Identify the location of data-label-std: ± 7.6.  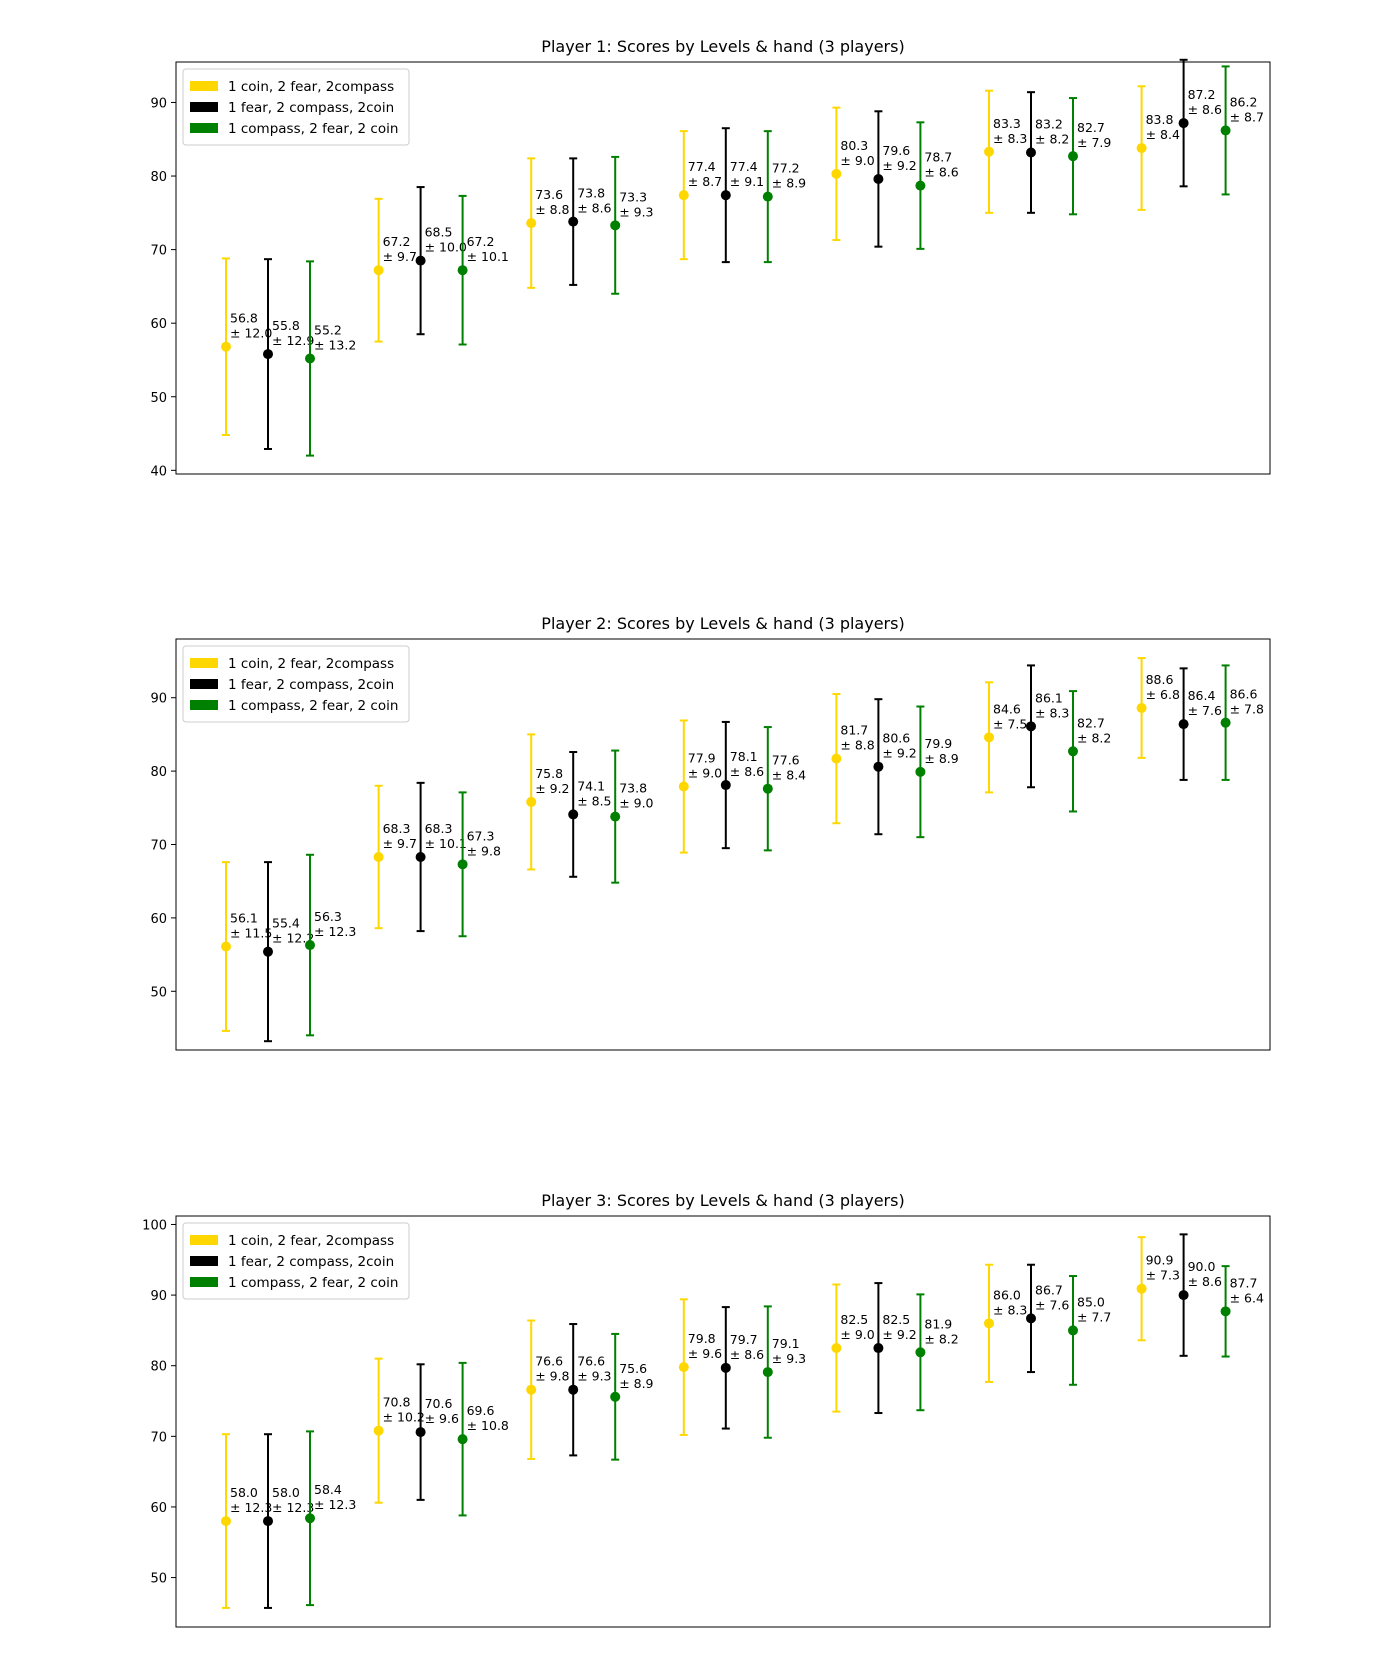
(1052, 1304).